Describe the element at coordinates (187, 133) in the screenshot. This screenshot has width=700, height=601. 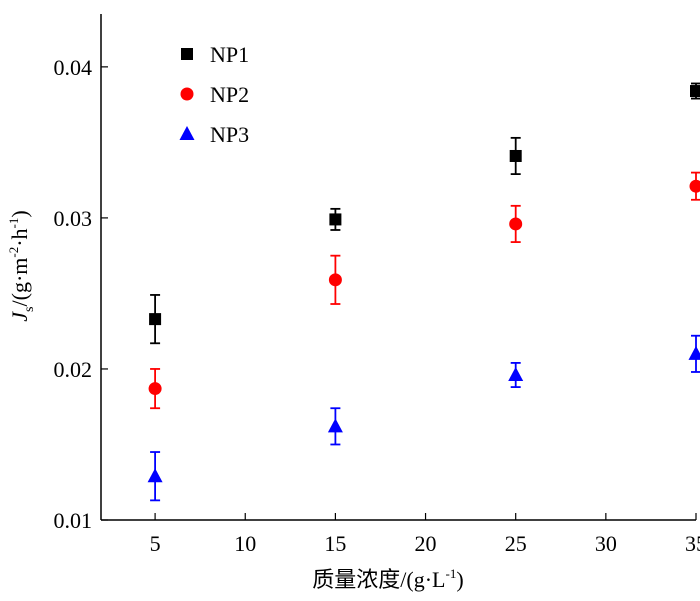
I see `legend-marker-np3` at that location.